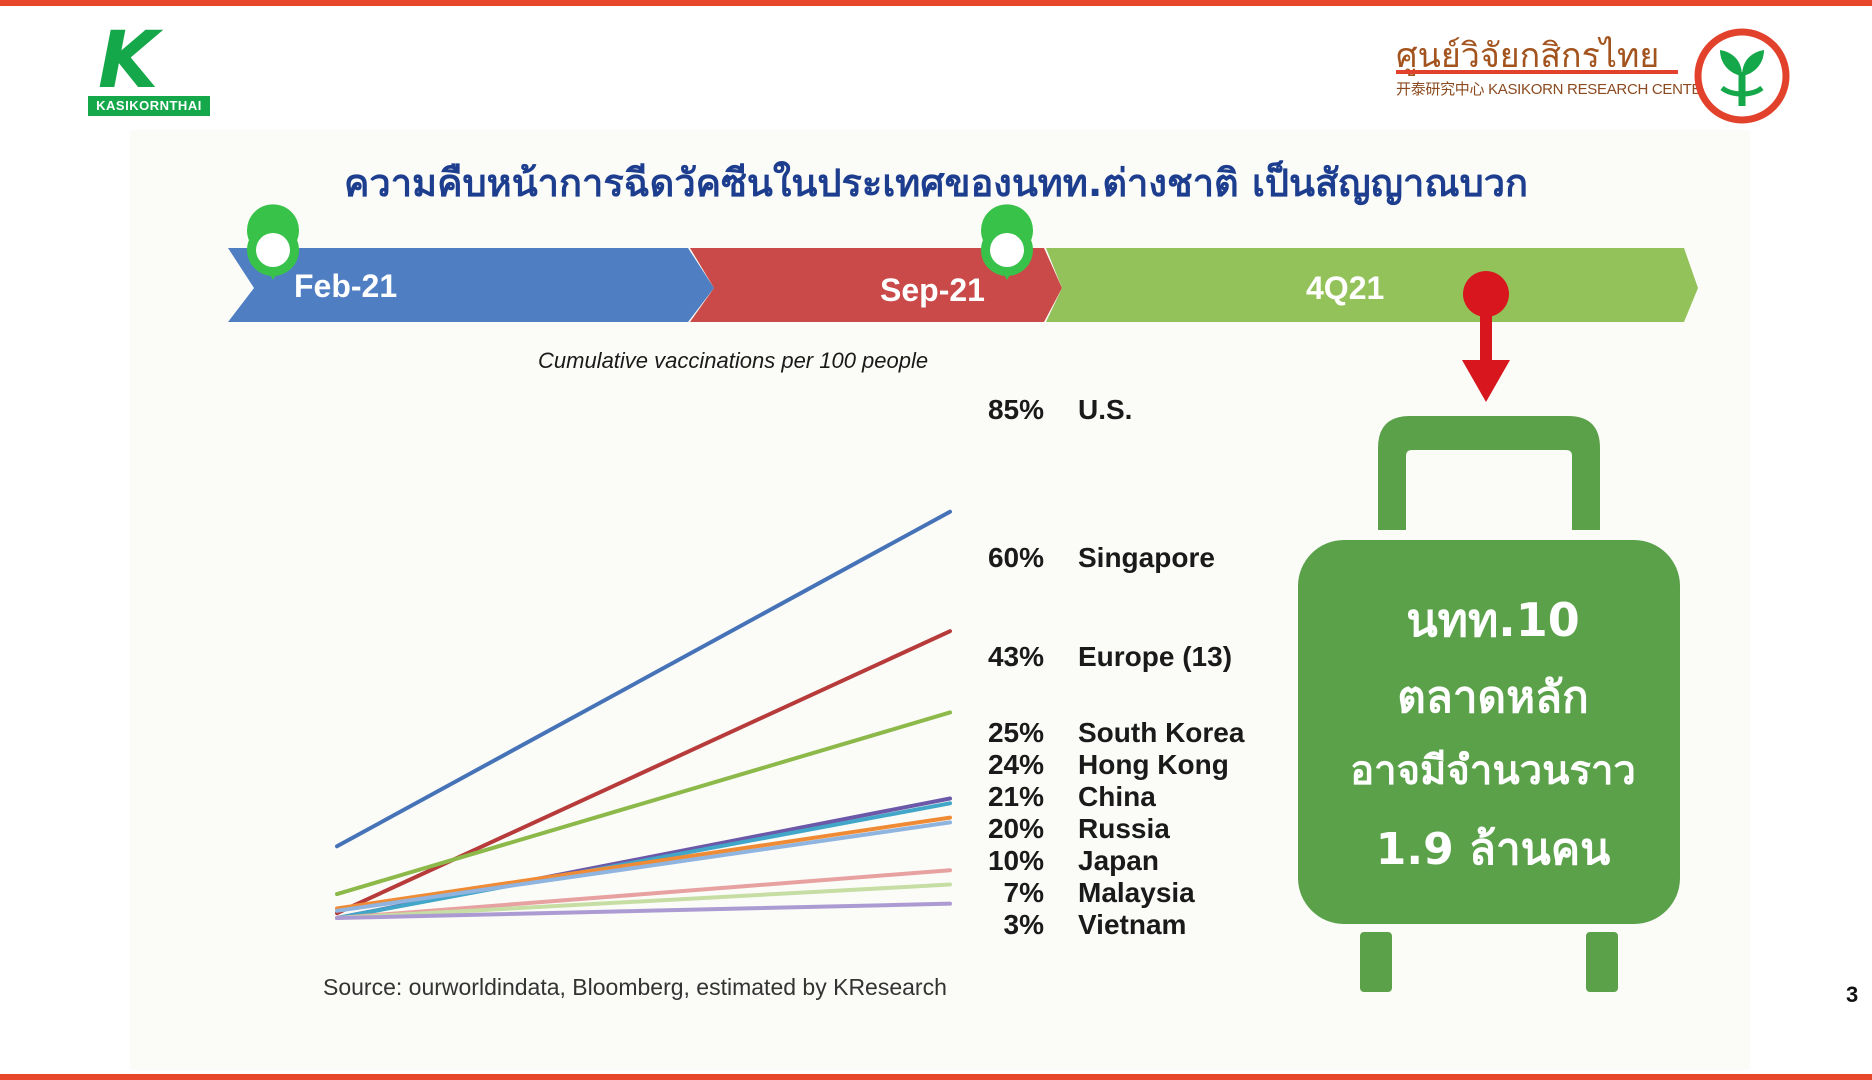  Describe the element at coordinates (1007, 242) in the screenshot. I see `timeline-marker-sep21-icon` at that location.